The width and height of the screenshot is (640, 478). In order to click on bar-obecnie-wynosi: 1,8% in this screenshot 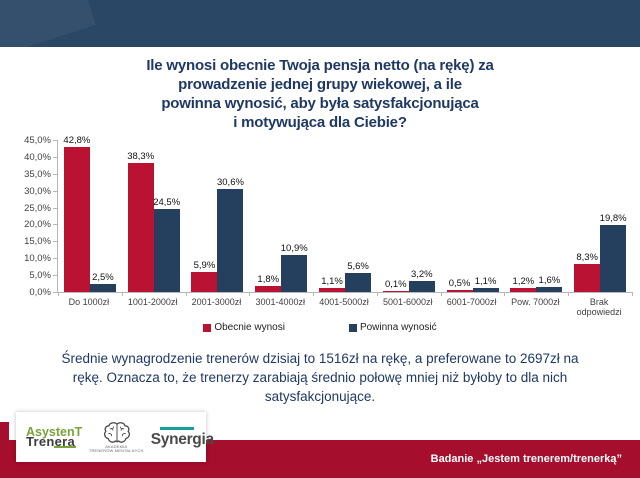, I will do `click(268, 283)`.